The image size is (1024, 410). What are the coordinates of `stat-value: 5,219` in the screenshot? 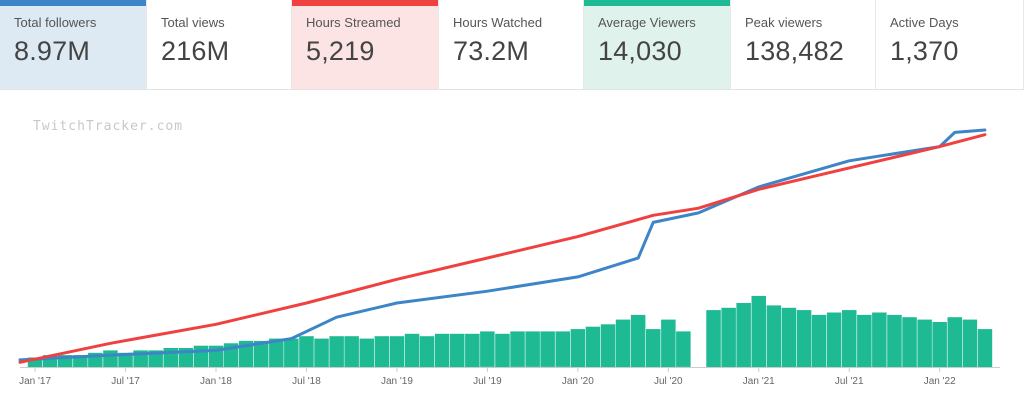 It's located at (340, 51).